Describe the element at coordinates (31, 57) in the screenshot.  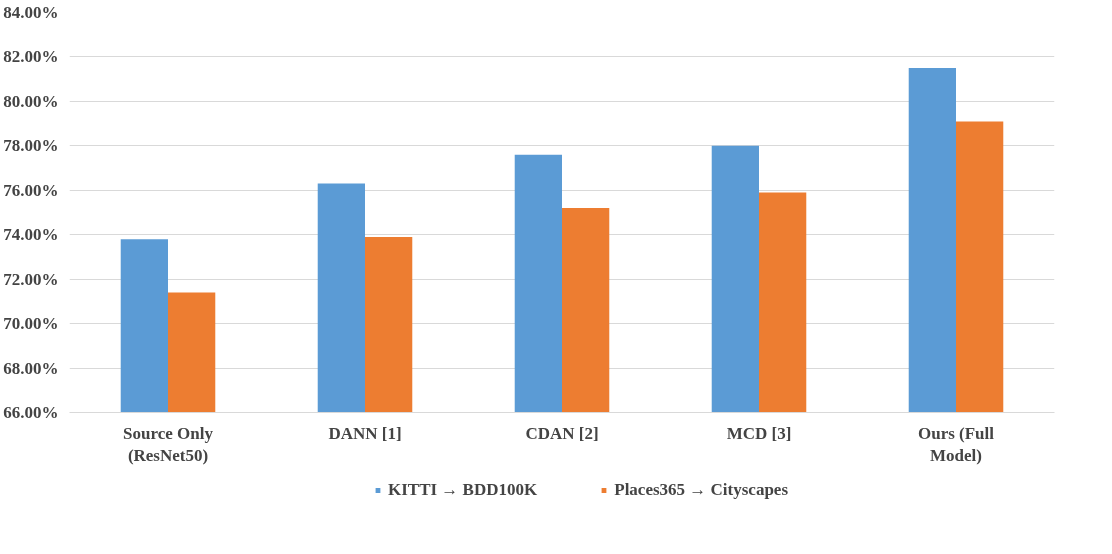
I see `y-tick-label: 82.00%` at that location.